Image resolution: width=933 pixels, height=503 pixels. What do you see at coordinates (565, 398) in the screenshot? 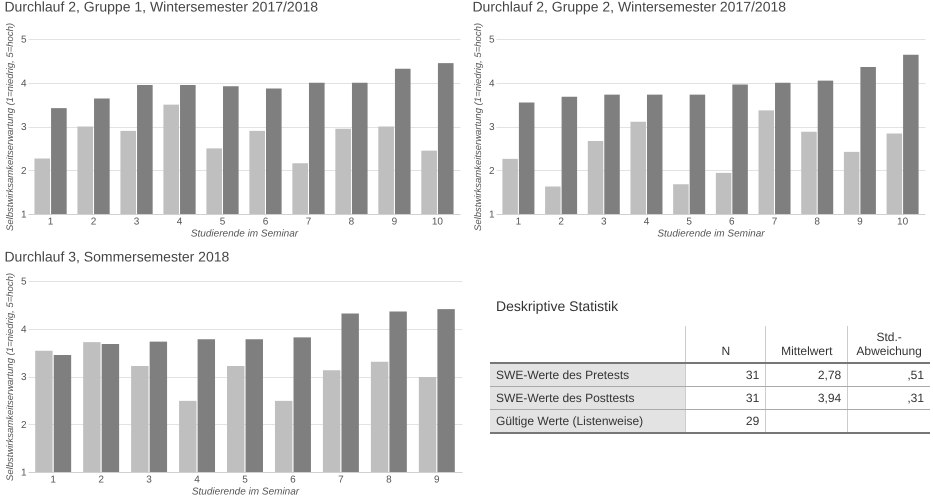
I see `category-label: SWE-Werte des Posttests` at bounding box center [565, 398].